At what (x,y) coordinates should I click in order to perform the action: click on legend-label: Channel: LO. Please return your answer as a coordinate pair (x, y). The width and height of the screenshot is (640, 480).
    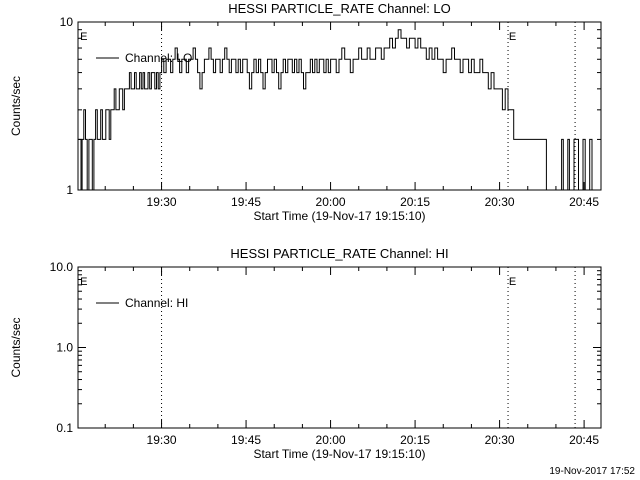
    Looking at the image, I should click on (158, 58).